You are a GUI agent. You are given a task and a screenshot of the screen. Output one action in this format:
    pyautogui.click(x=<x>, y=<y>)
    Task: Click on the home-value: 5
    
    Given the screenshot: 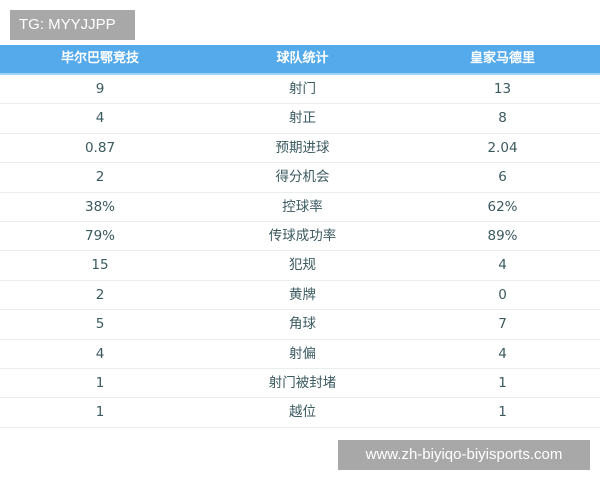 What is the action you would take?
    pyautogui.click(x=100, y=324)
    